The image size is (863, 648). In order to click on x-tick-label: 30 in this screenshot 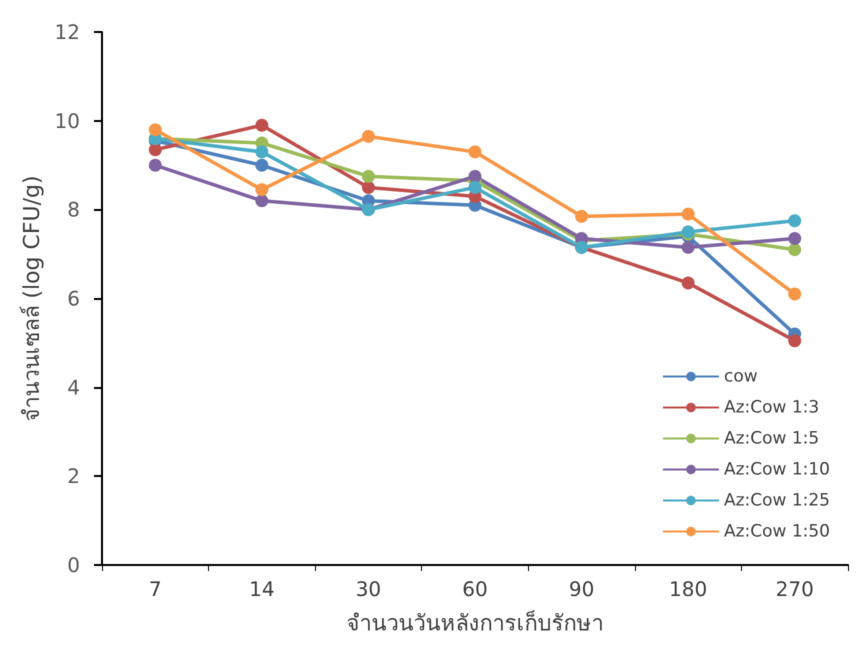, I will do `click(369, 589)`.